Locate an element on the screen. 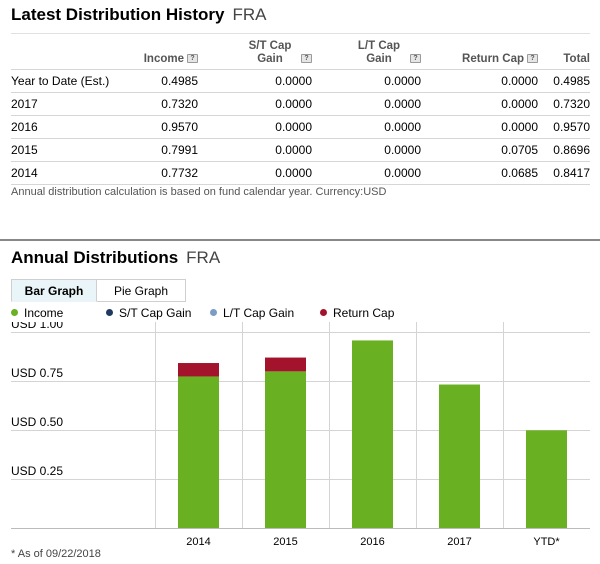  cell-total: 0.7320 is located at coordinates (564, 104).